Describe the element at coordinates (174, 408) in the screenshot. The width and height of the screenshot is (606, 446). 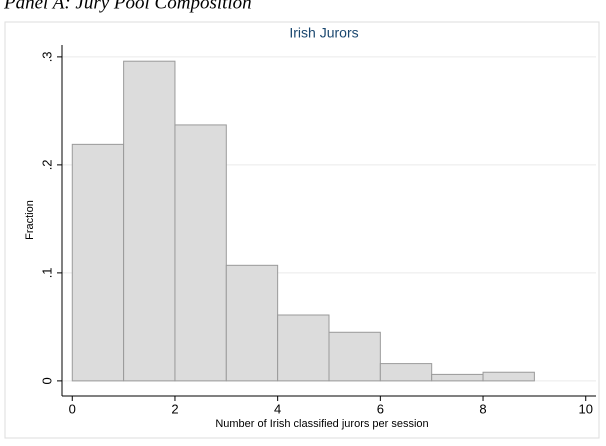
I see `x-tick-label: 2` at that location.